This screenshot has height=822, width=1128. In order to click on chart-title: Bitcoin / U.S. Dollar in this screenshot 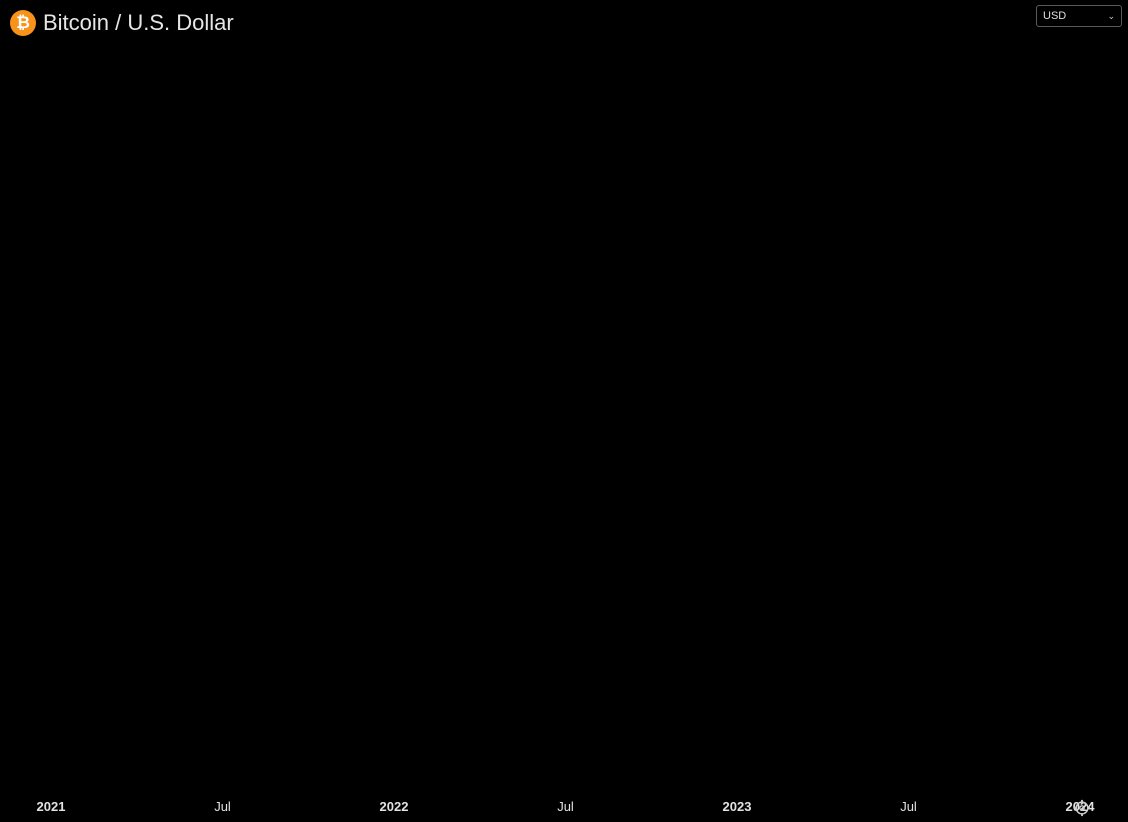, I will do `click(138, 22)`.